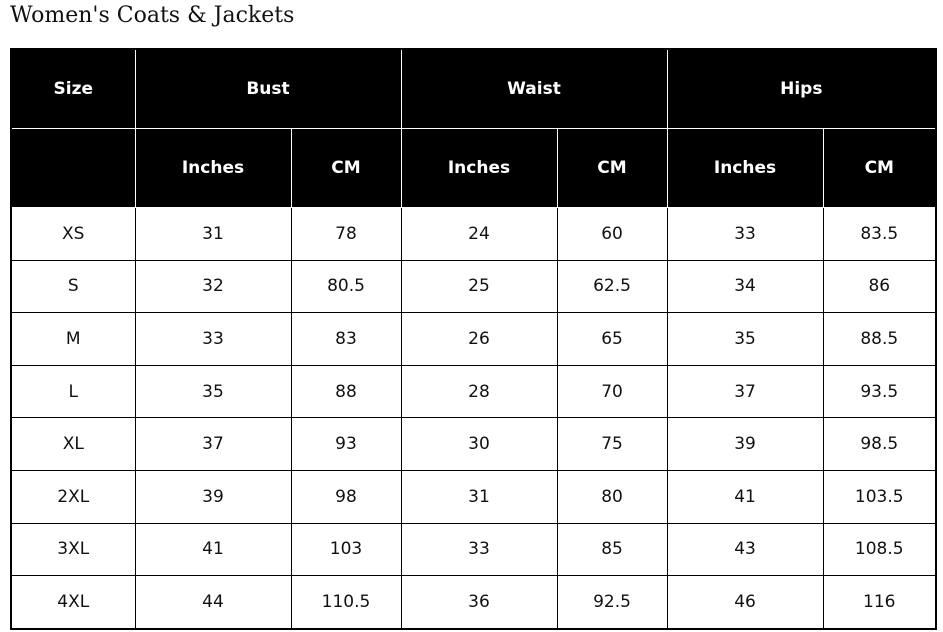  What do you see at coordinates (346, 444) in the screenshot?
I see `measurement-cell: 93` at bounding box center [346, 444].